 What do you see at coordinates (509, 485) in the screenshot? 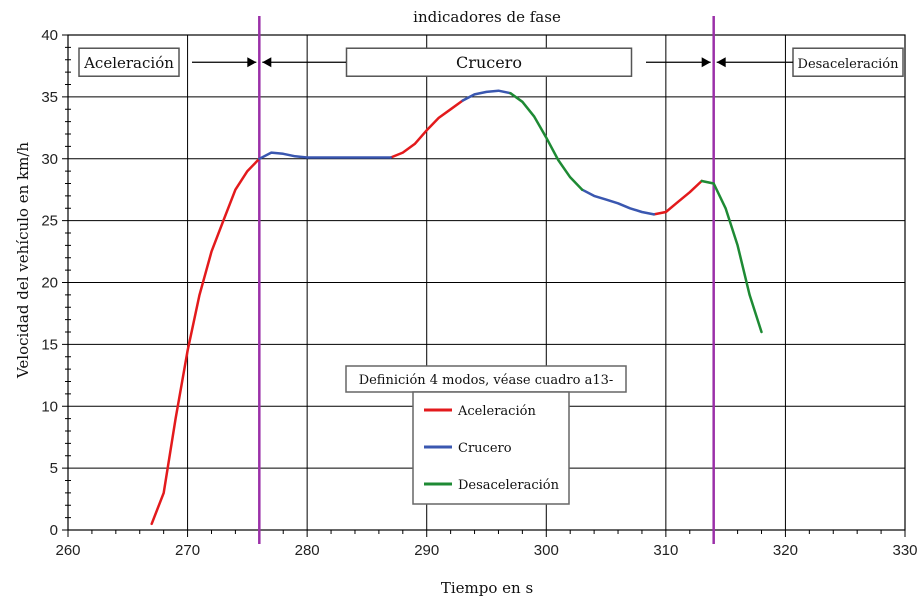
I see `legend-label: Desaceleración` at bounding box center [509, 485].